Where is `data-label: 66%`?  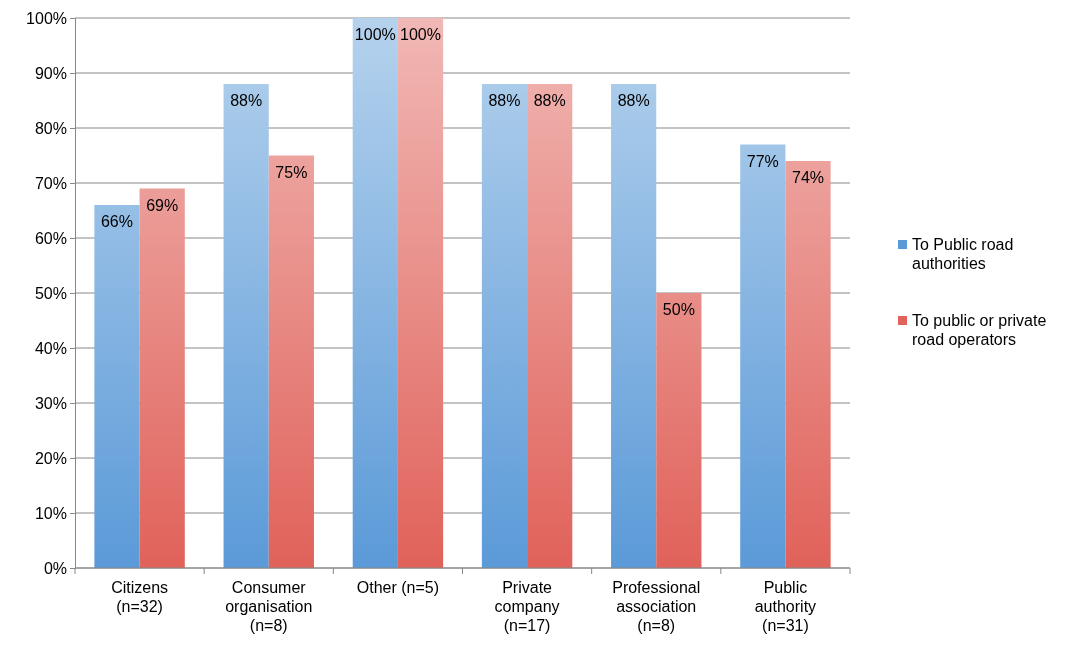 data-label: 66% is located at coordinates (116, 221).